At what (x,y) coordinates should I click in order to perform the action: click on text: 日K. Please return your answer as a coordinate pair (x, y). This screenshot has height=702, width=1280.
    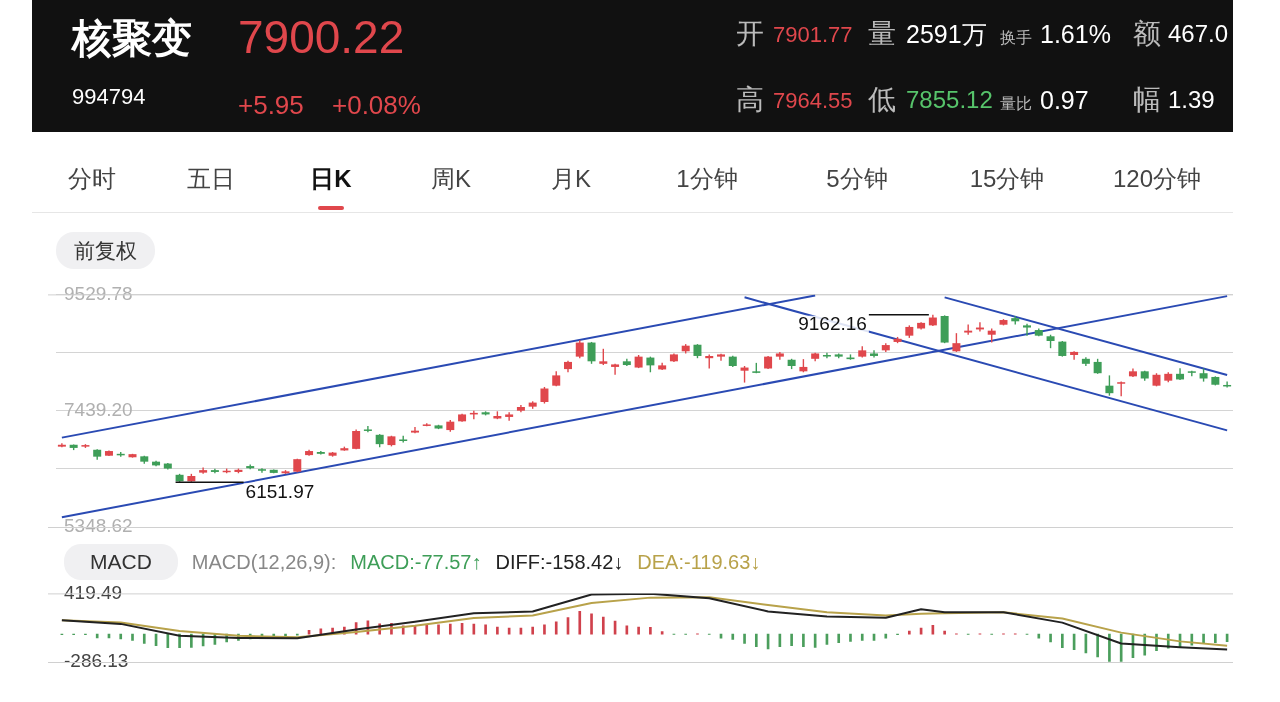
    Looking at the image, I should click on (331, 178).